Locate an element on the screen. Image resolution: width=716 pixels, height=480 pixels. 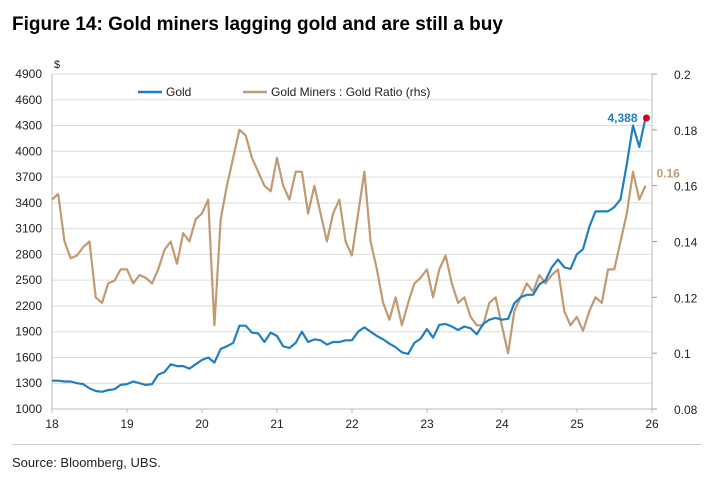
y-tick-label: 2500 is located at coordinates (28, 280).